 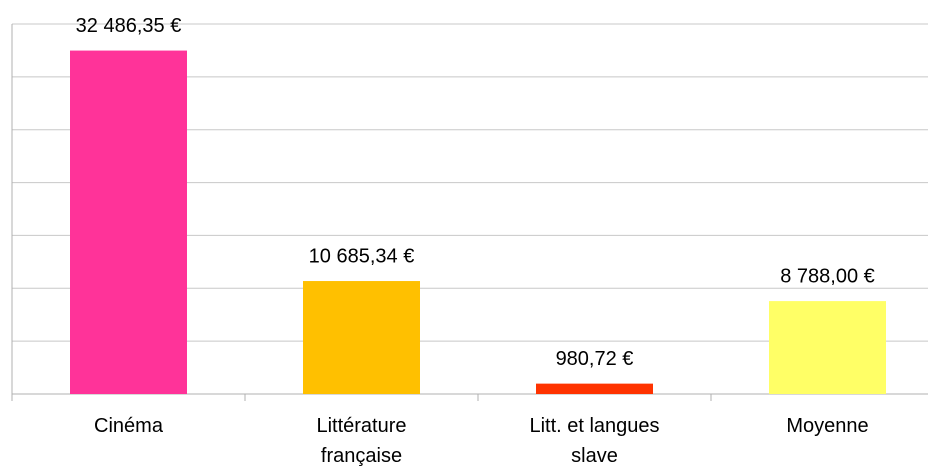 I want to click on x-tick-label: Moyenne, so click(x=827, y=426).